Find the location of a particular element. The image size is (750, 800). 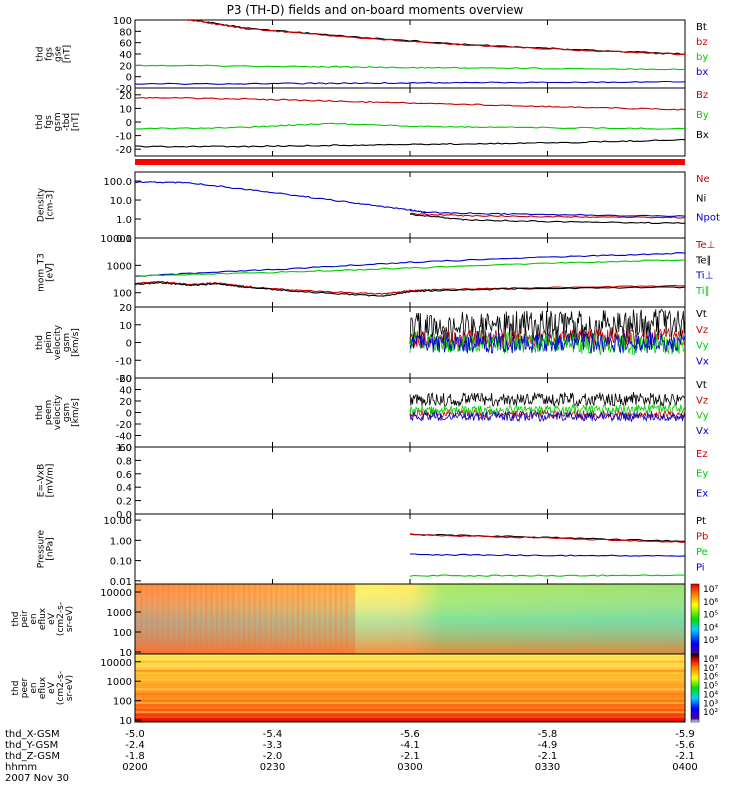

y-axis-label-line: [eV] is located at coordinates (51, 272).